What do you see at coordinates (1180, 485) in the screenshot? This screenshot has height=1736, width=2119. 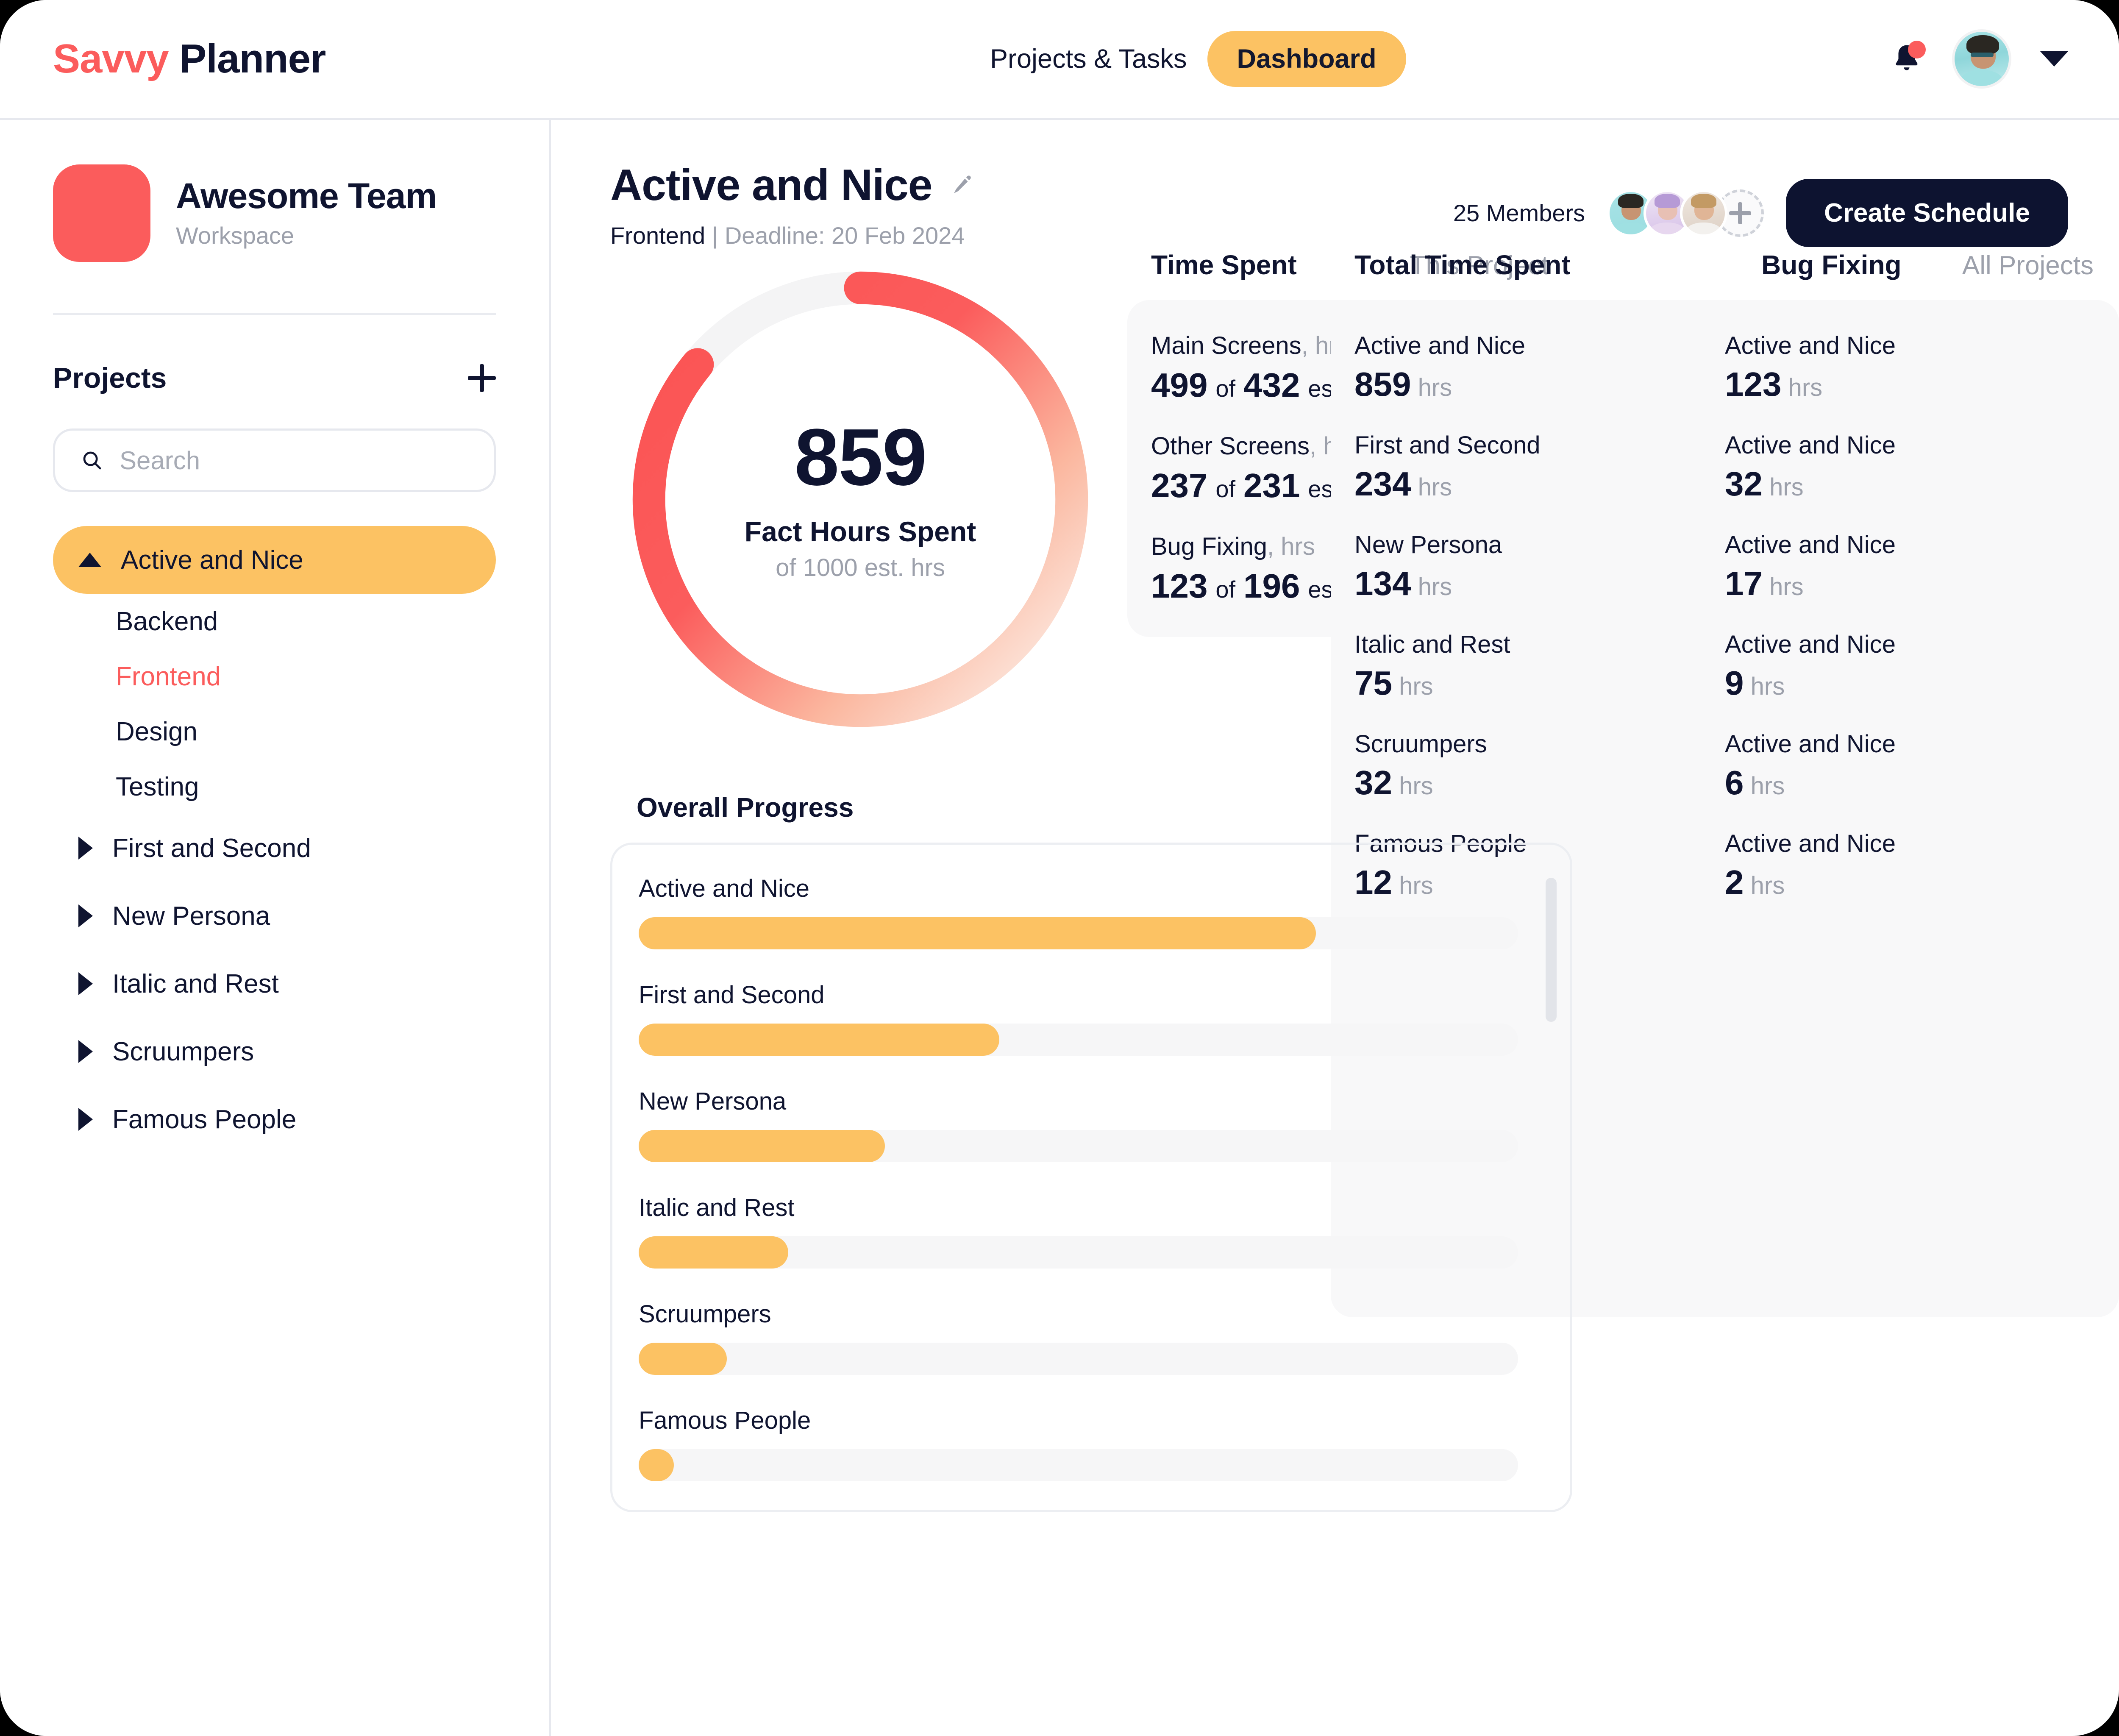 I see `row-actual: 237` at bounding box center [1180, 485].